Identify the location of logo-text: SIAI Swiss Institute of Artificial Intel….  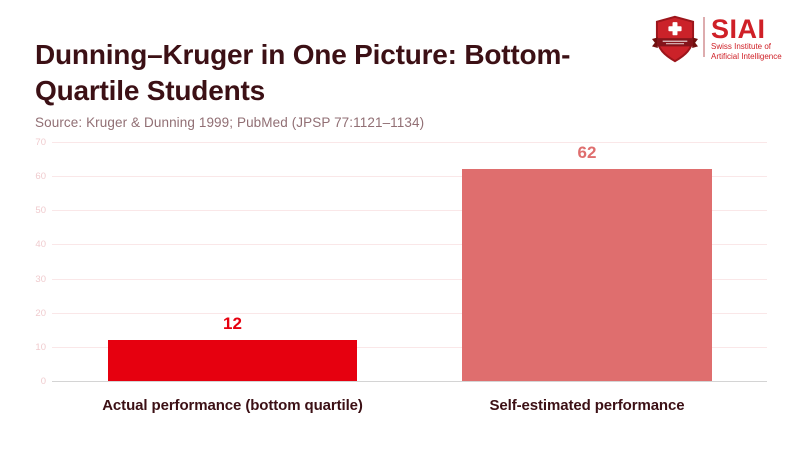
(746, 38).